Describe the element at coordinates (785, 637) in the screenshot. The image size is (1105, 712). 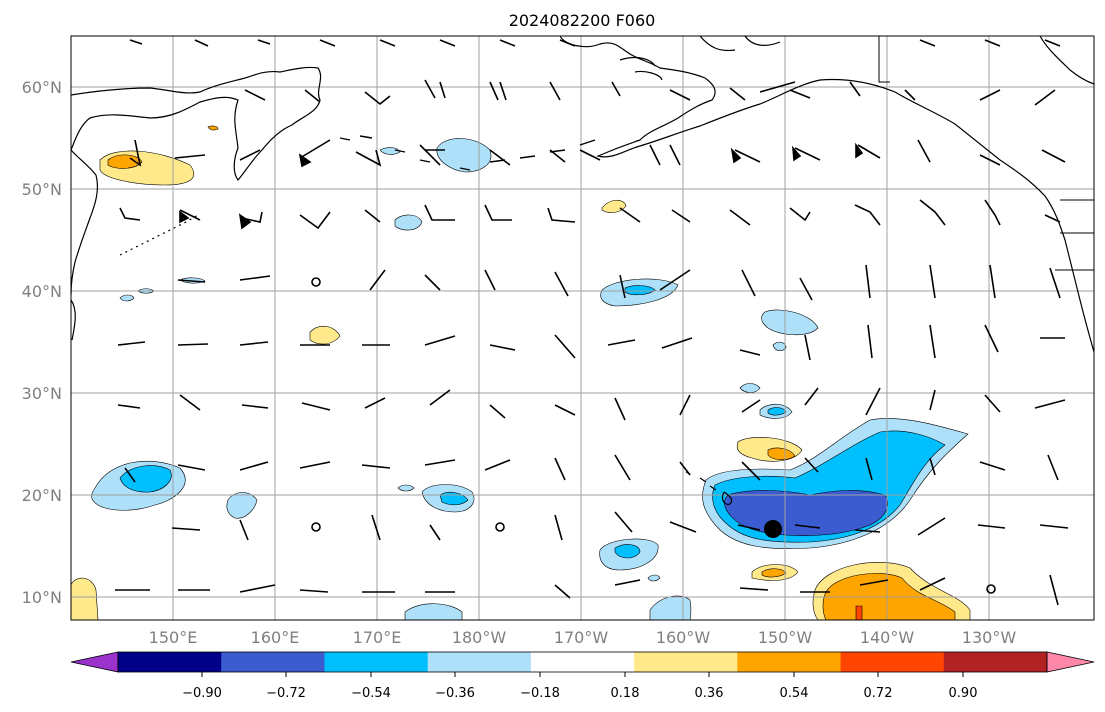
I see `lon-label: 150°W` at that location.